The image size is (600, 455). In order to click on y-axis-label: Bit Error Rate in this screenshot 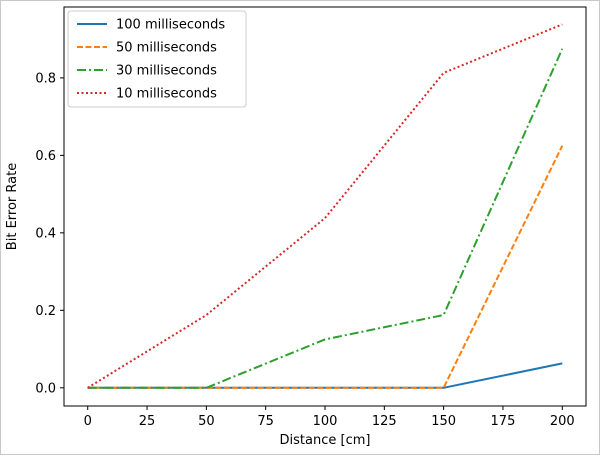, I will do `click(12, 206)`.